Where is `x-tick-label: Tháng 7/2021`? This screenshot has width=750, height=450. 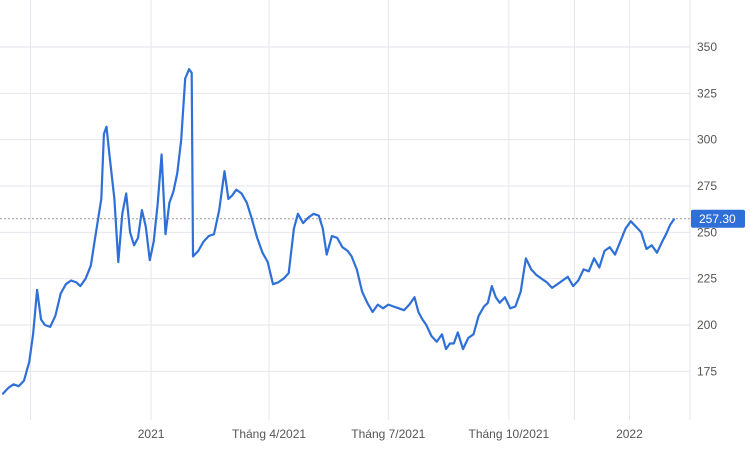 x-tick-label: Tháng 7/2021 is located at coordinates (388, 434).